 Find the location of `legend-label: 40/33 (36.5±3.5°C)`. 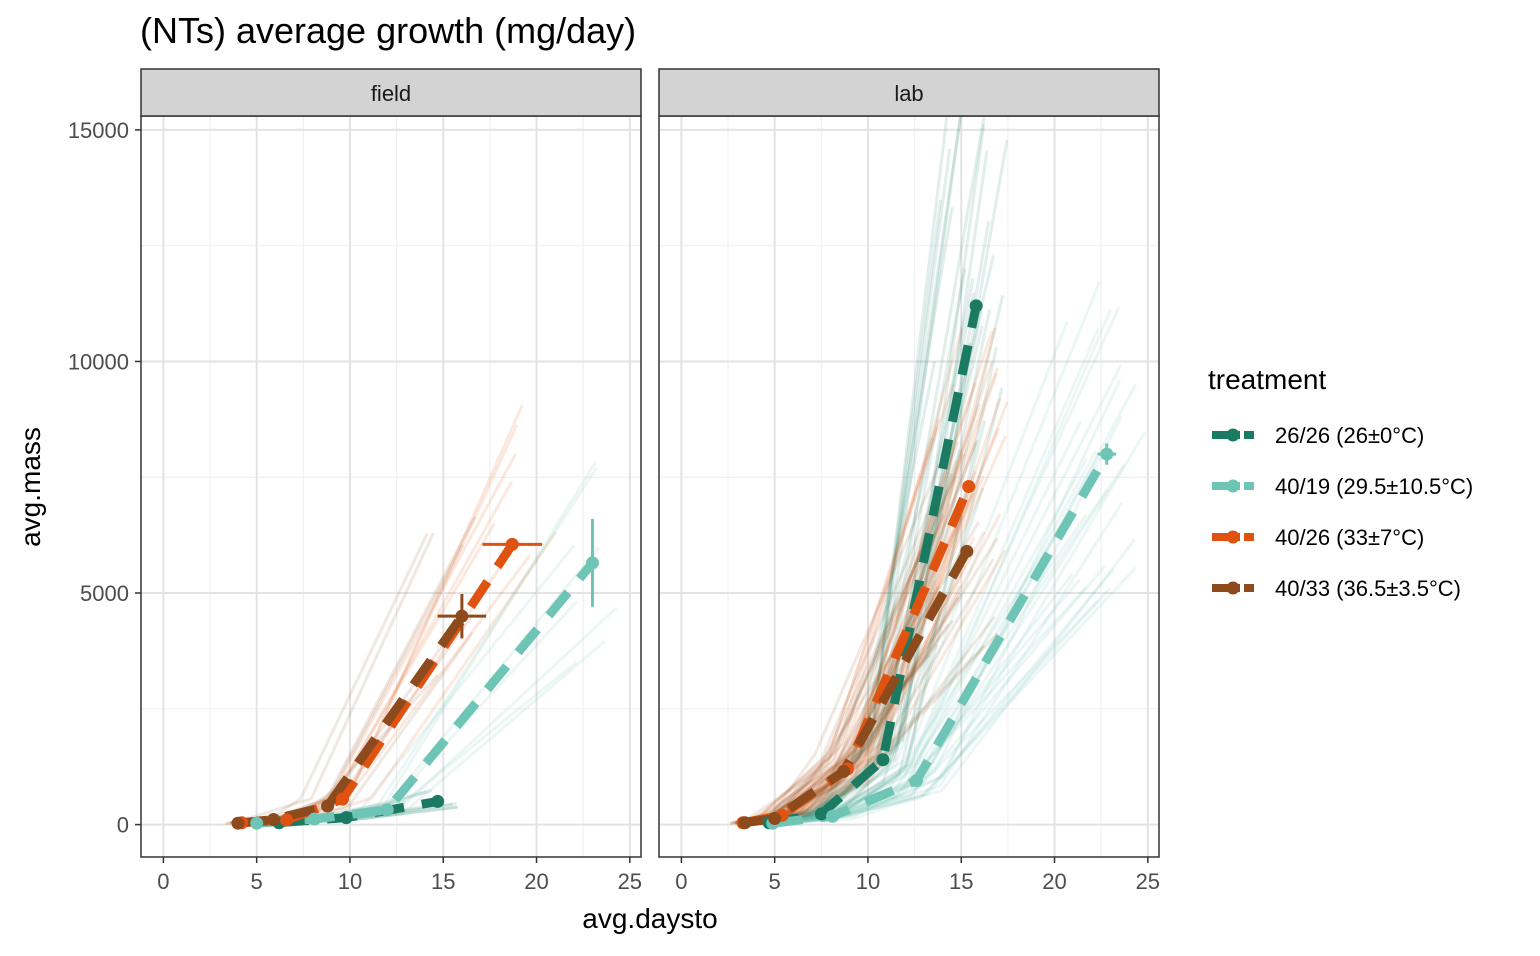

legend-label: 40/33 (36.5±3.5°C) is located at coordinates (1368, 588).